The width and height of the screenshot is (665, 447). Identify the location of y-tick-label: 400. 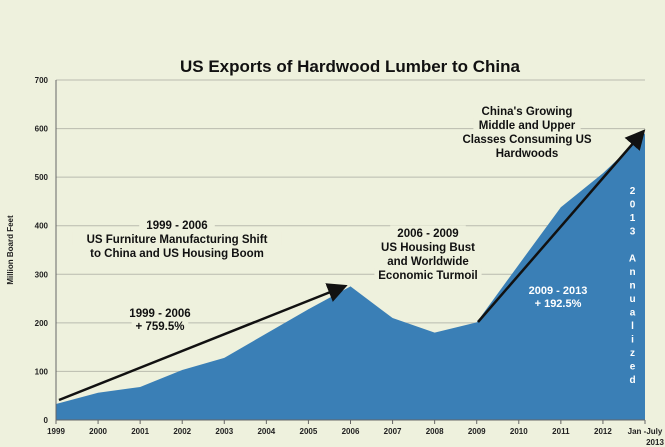
(42, 226).